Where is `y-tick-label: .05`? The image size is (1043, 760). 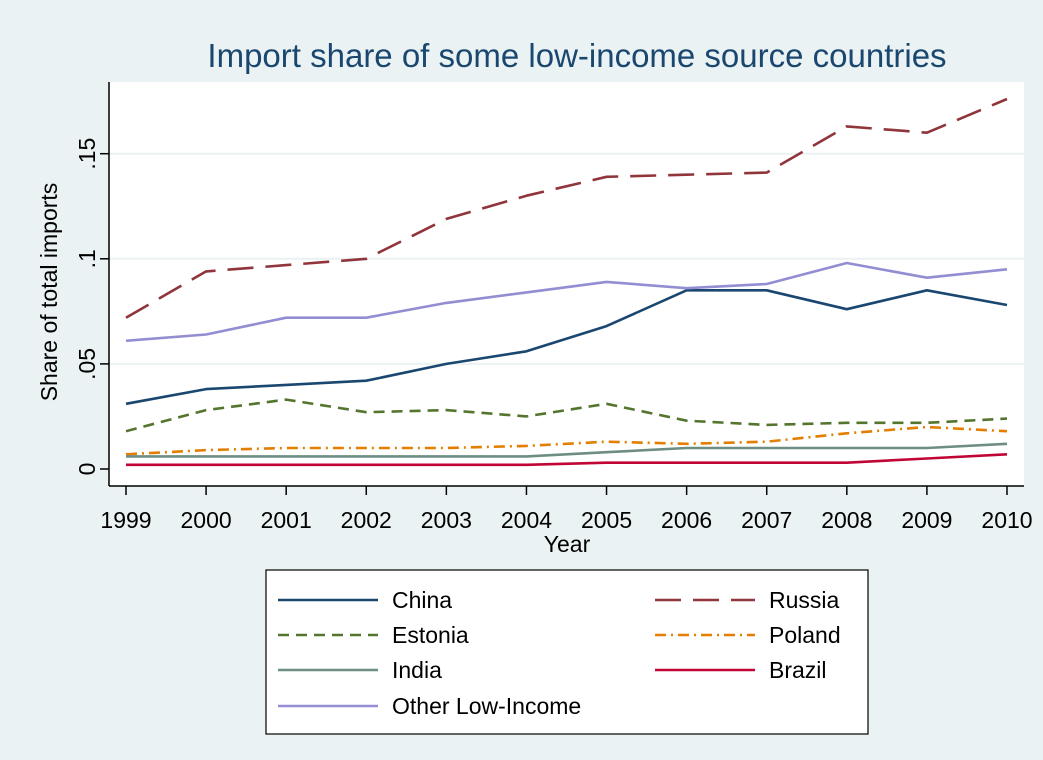
y-tick-label: .05 is located at coordinates (87, 364).